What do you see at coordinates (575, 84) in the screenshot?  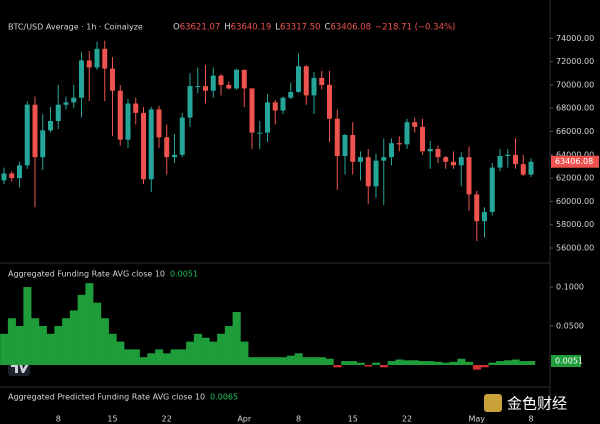 I see `y-tick-label: 70000.00` at bounding box center [575, 84].